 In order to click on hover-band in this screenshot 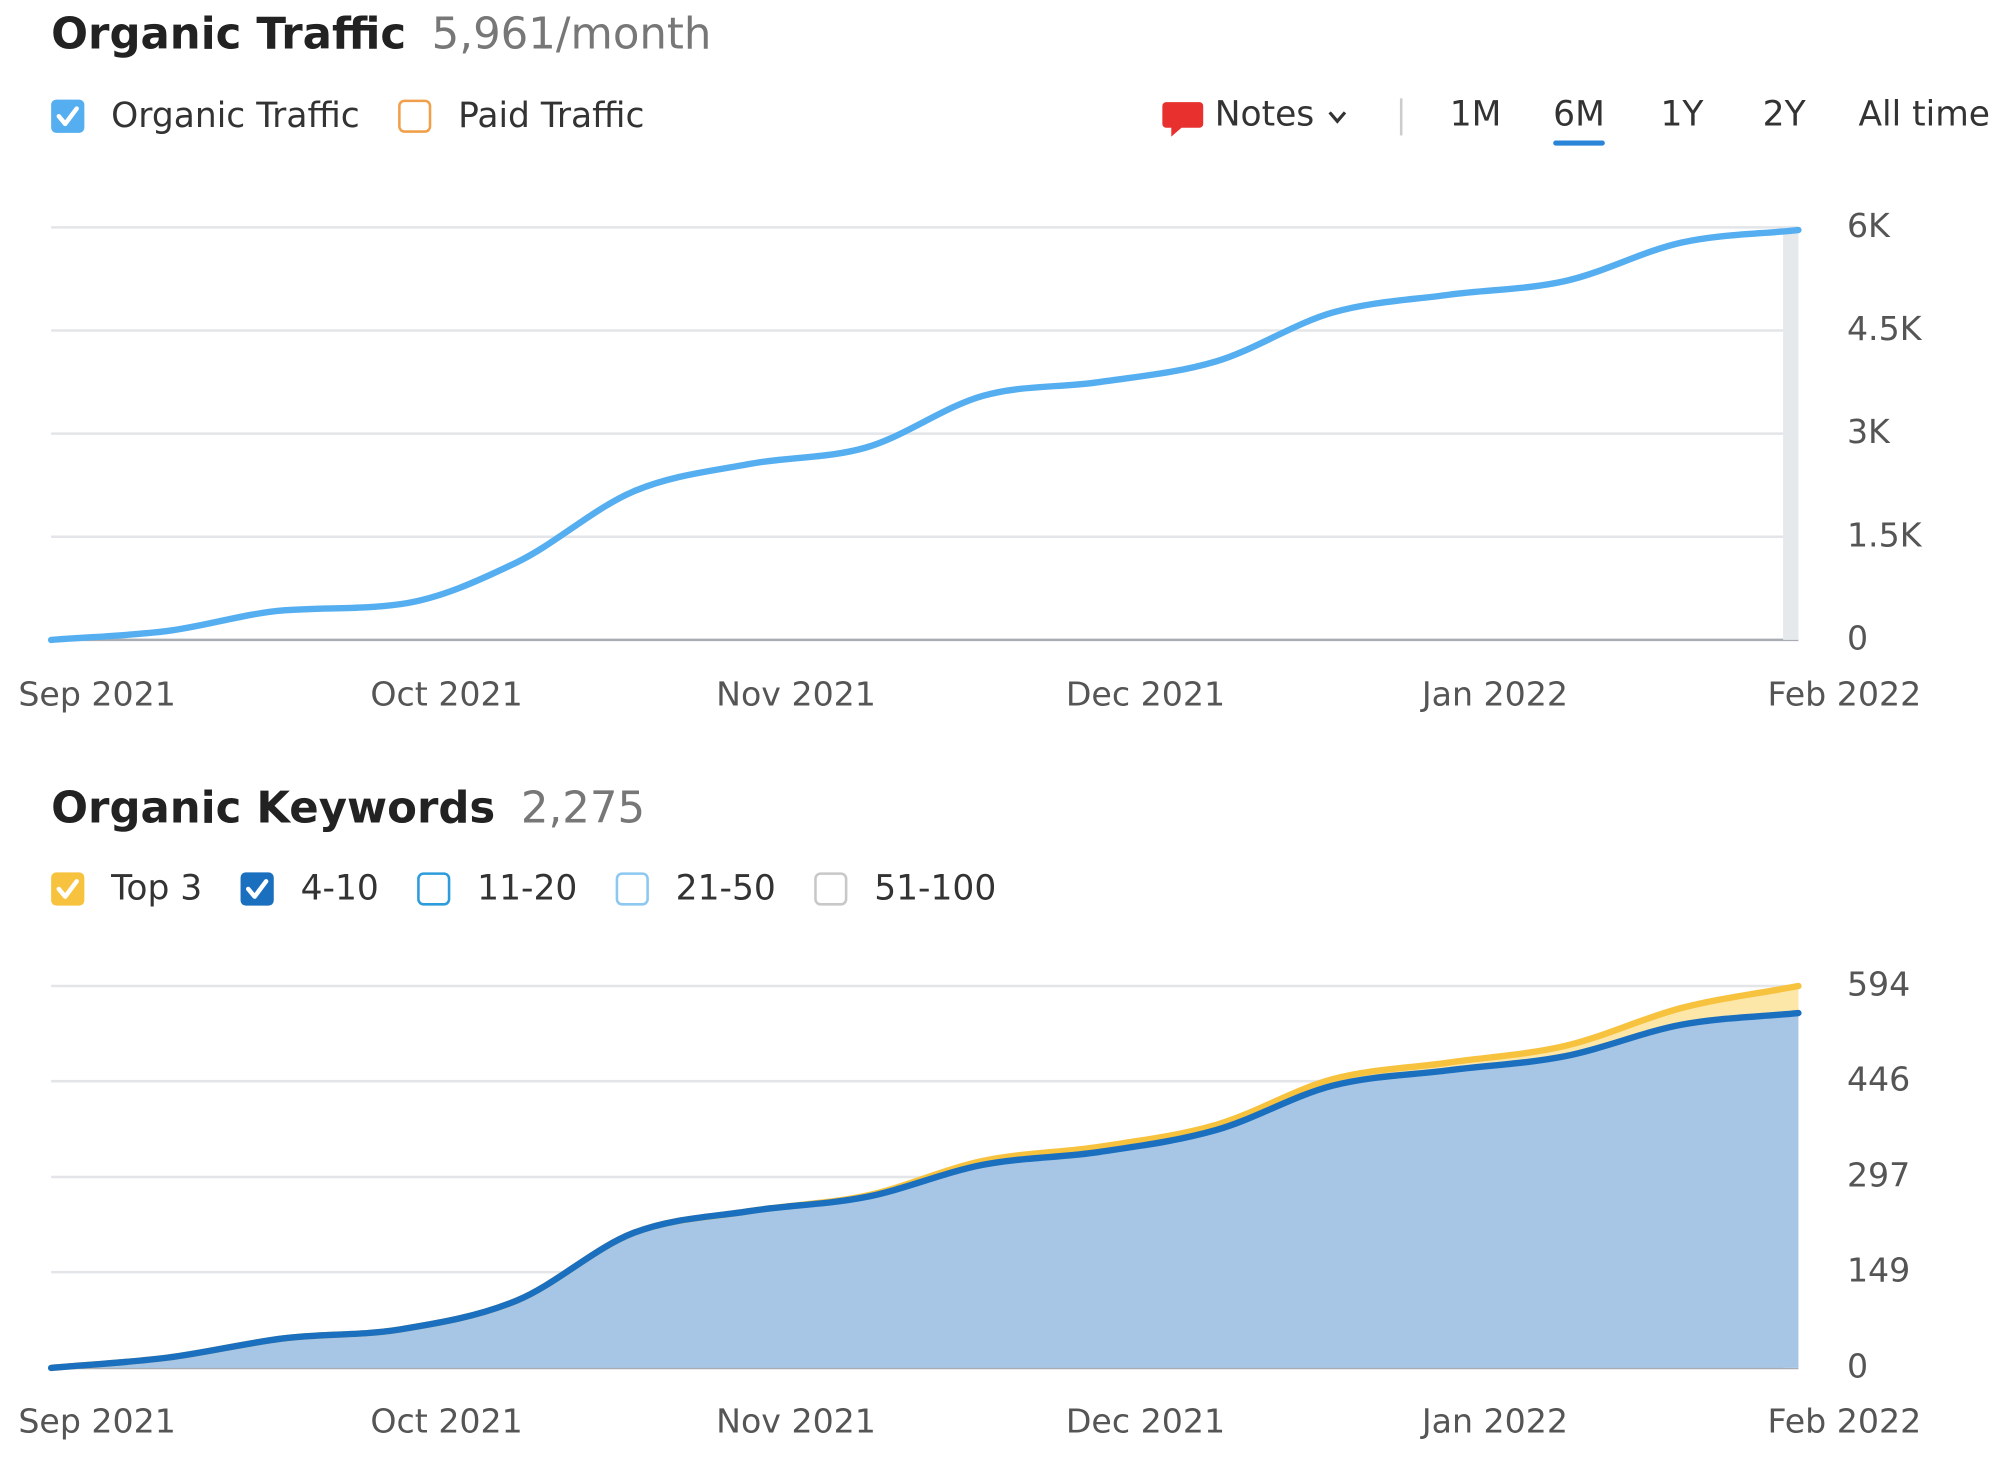, I will do `click(1791, 433)`.